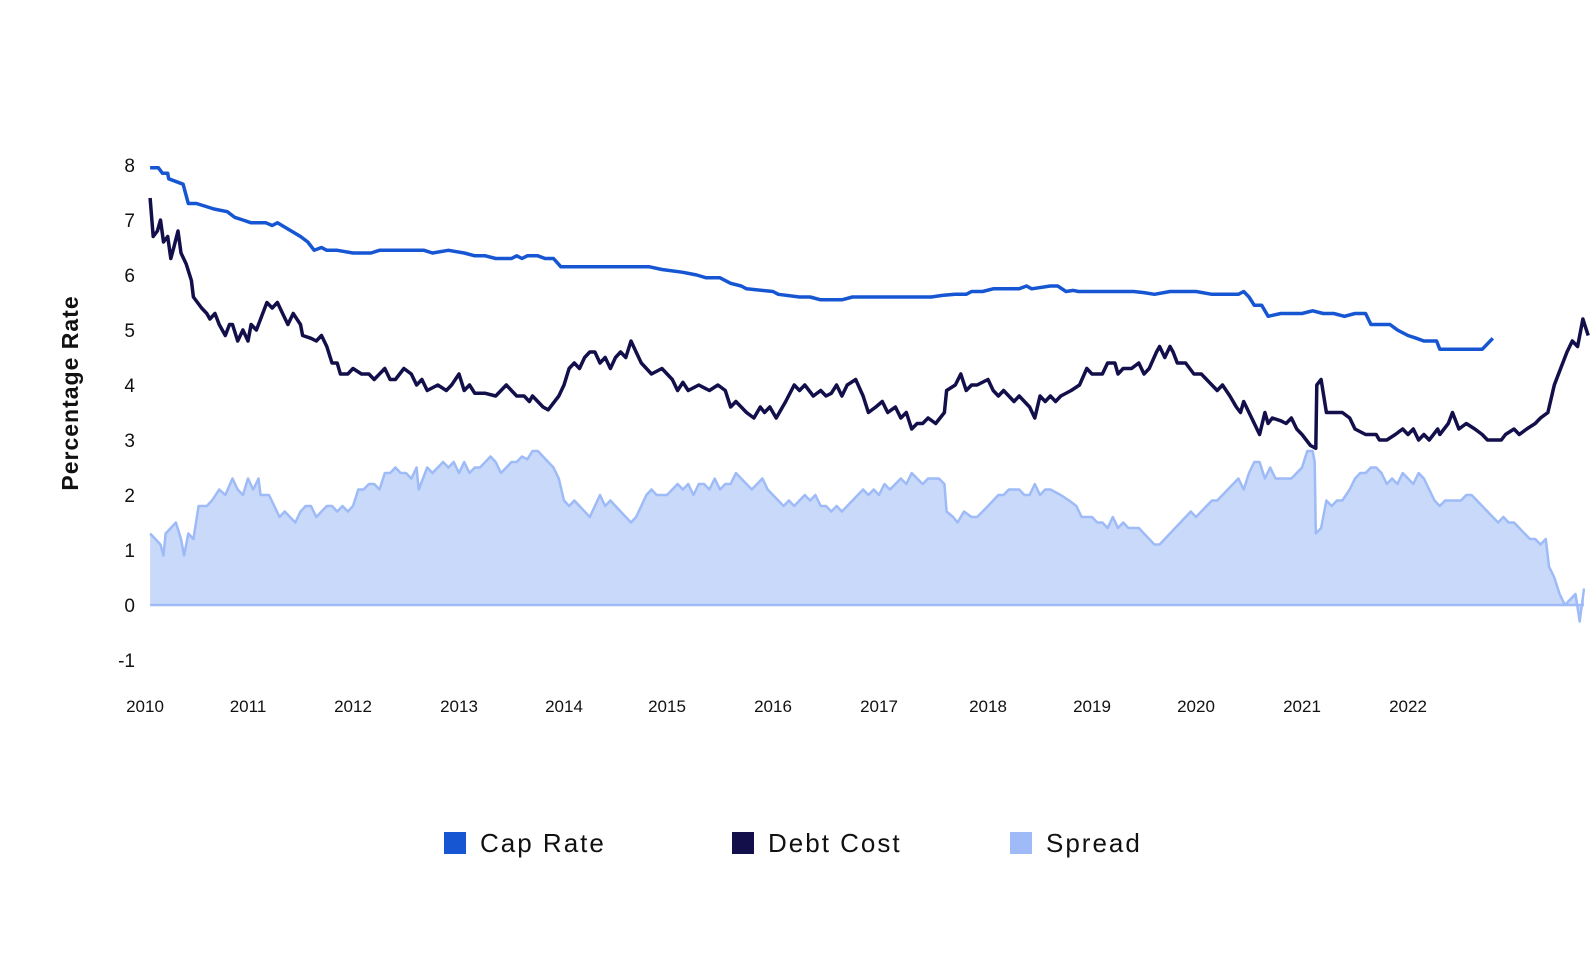 The image size is (1591, 970). What do you see at coordinates (129, 221) in the screenshot?
I see `y-tick-label: 7` at bounding box center [129, 221].